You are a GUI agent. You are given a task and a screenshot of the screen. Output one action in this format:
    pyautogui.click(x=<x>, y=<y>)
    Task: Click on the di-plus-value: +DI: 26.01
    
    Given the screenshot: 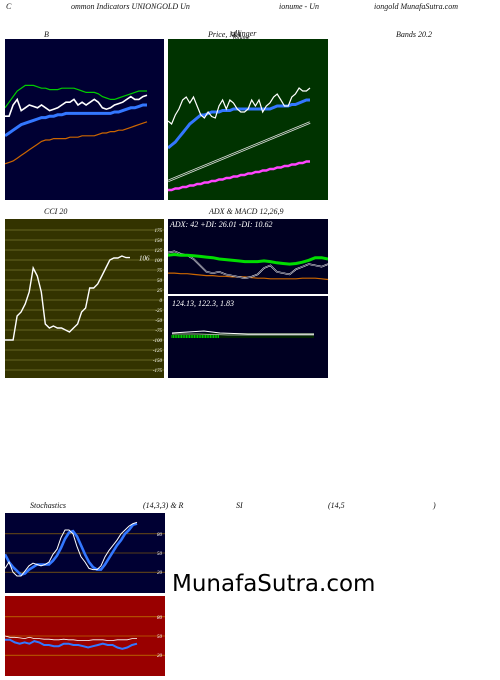 What is the action you would take?
    pyautogui.click(x=218, y=224)
    